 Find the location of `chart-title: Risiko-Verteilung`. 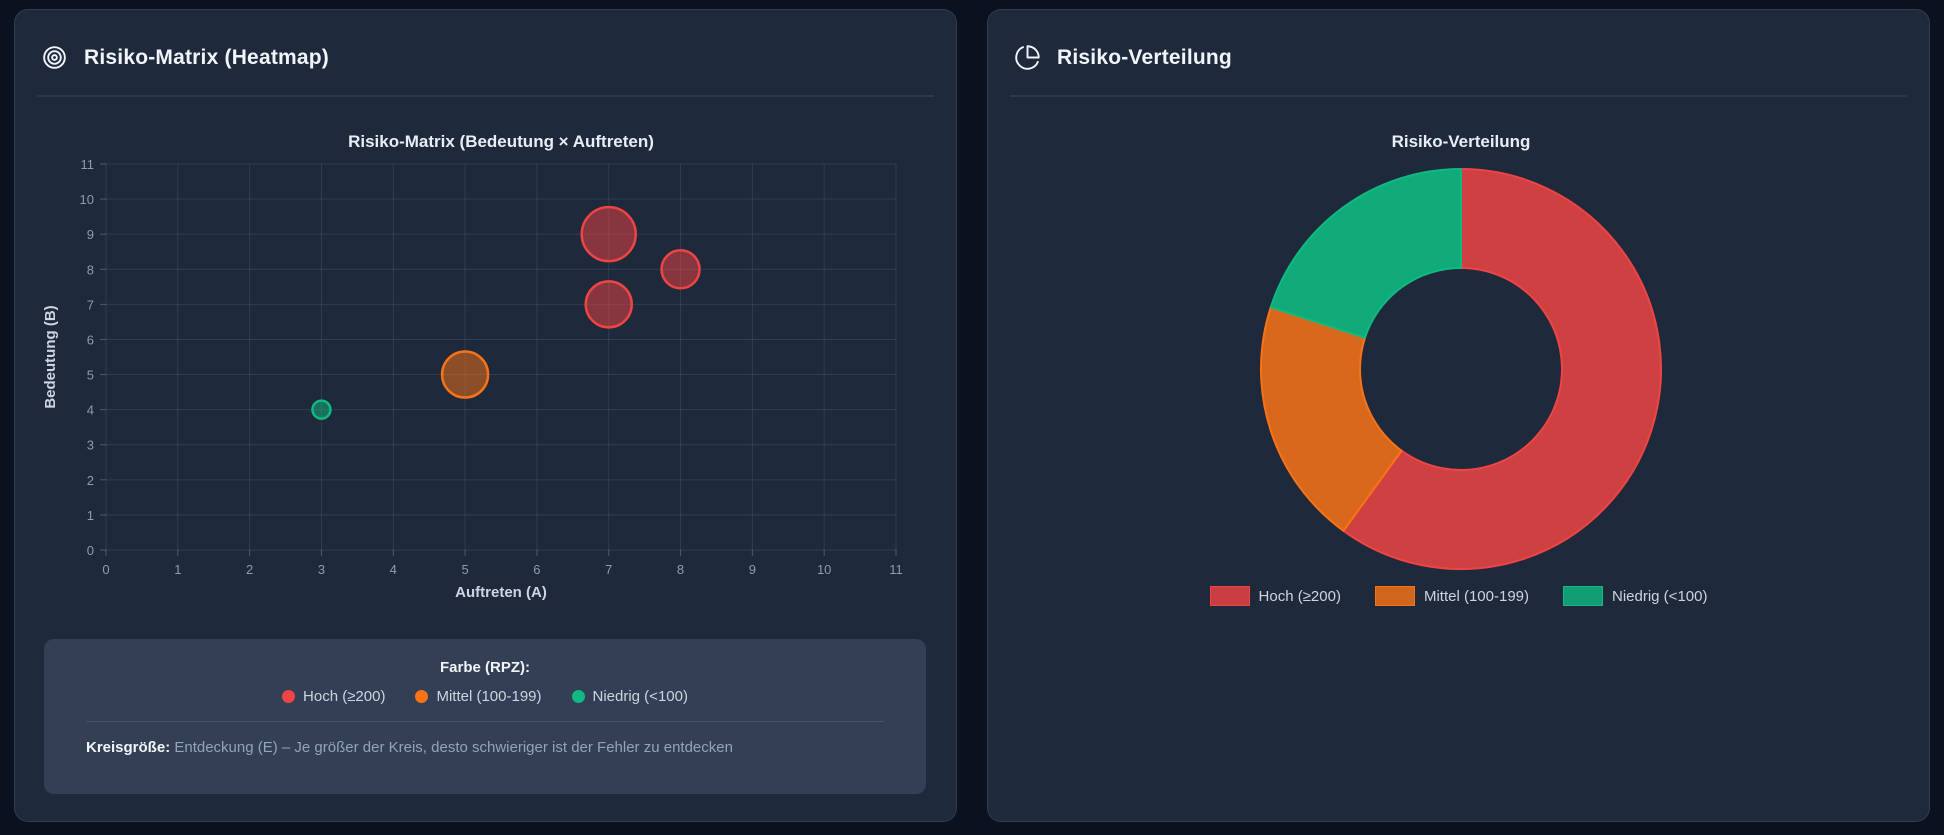

chart-title: Risiko-Verteilung is located at coordinates (1461, 141).